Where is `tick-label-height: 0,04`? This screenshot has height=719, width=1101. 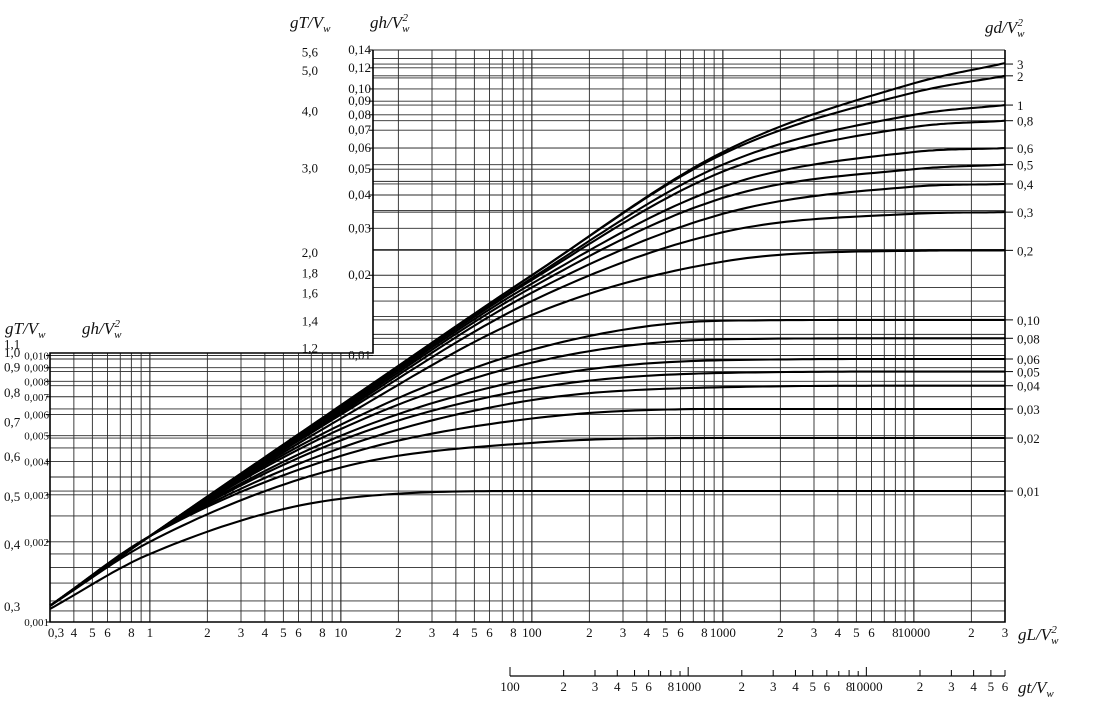 tick-label-height: 0,04 is located at coordinates (359, 194).